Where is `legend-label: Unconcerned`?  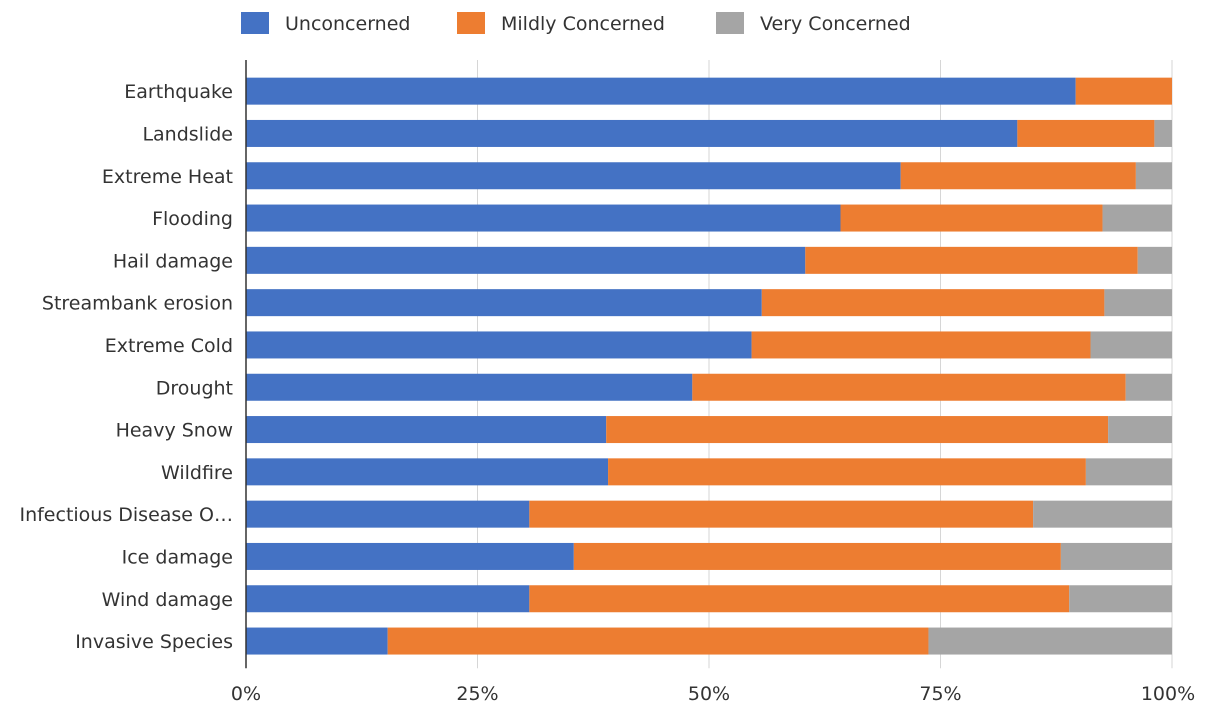 legend-label: Unconcerned is located at coordinates (347, 24).